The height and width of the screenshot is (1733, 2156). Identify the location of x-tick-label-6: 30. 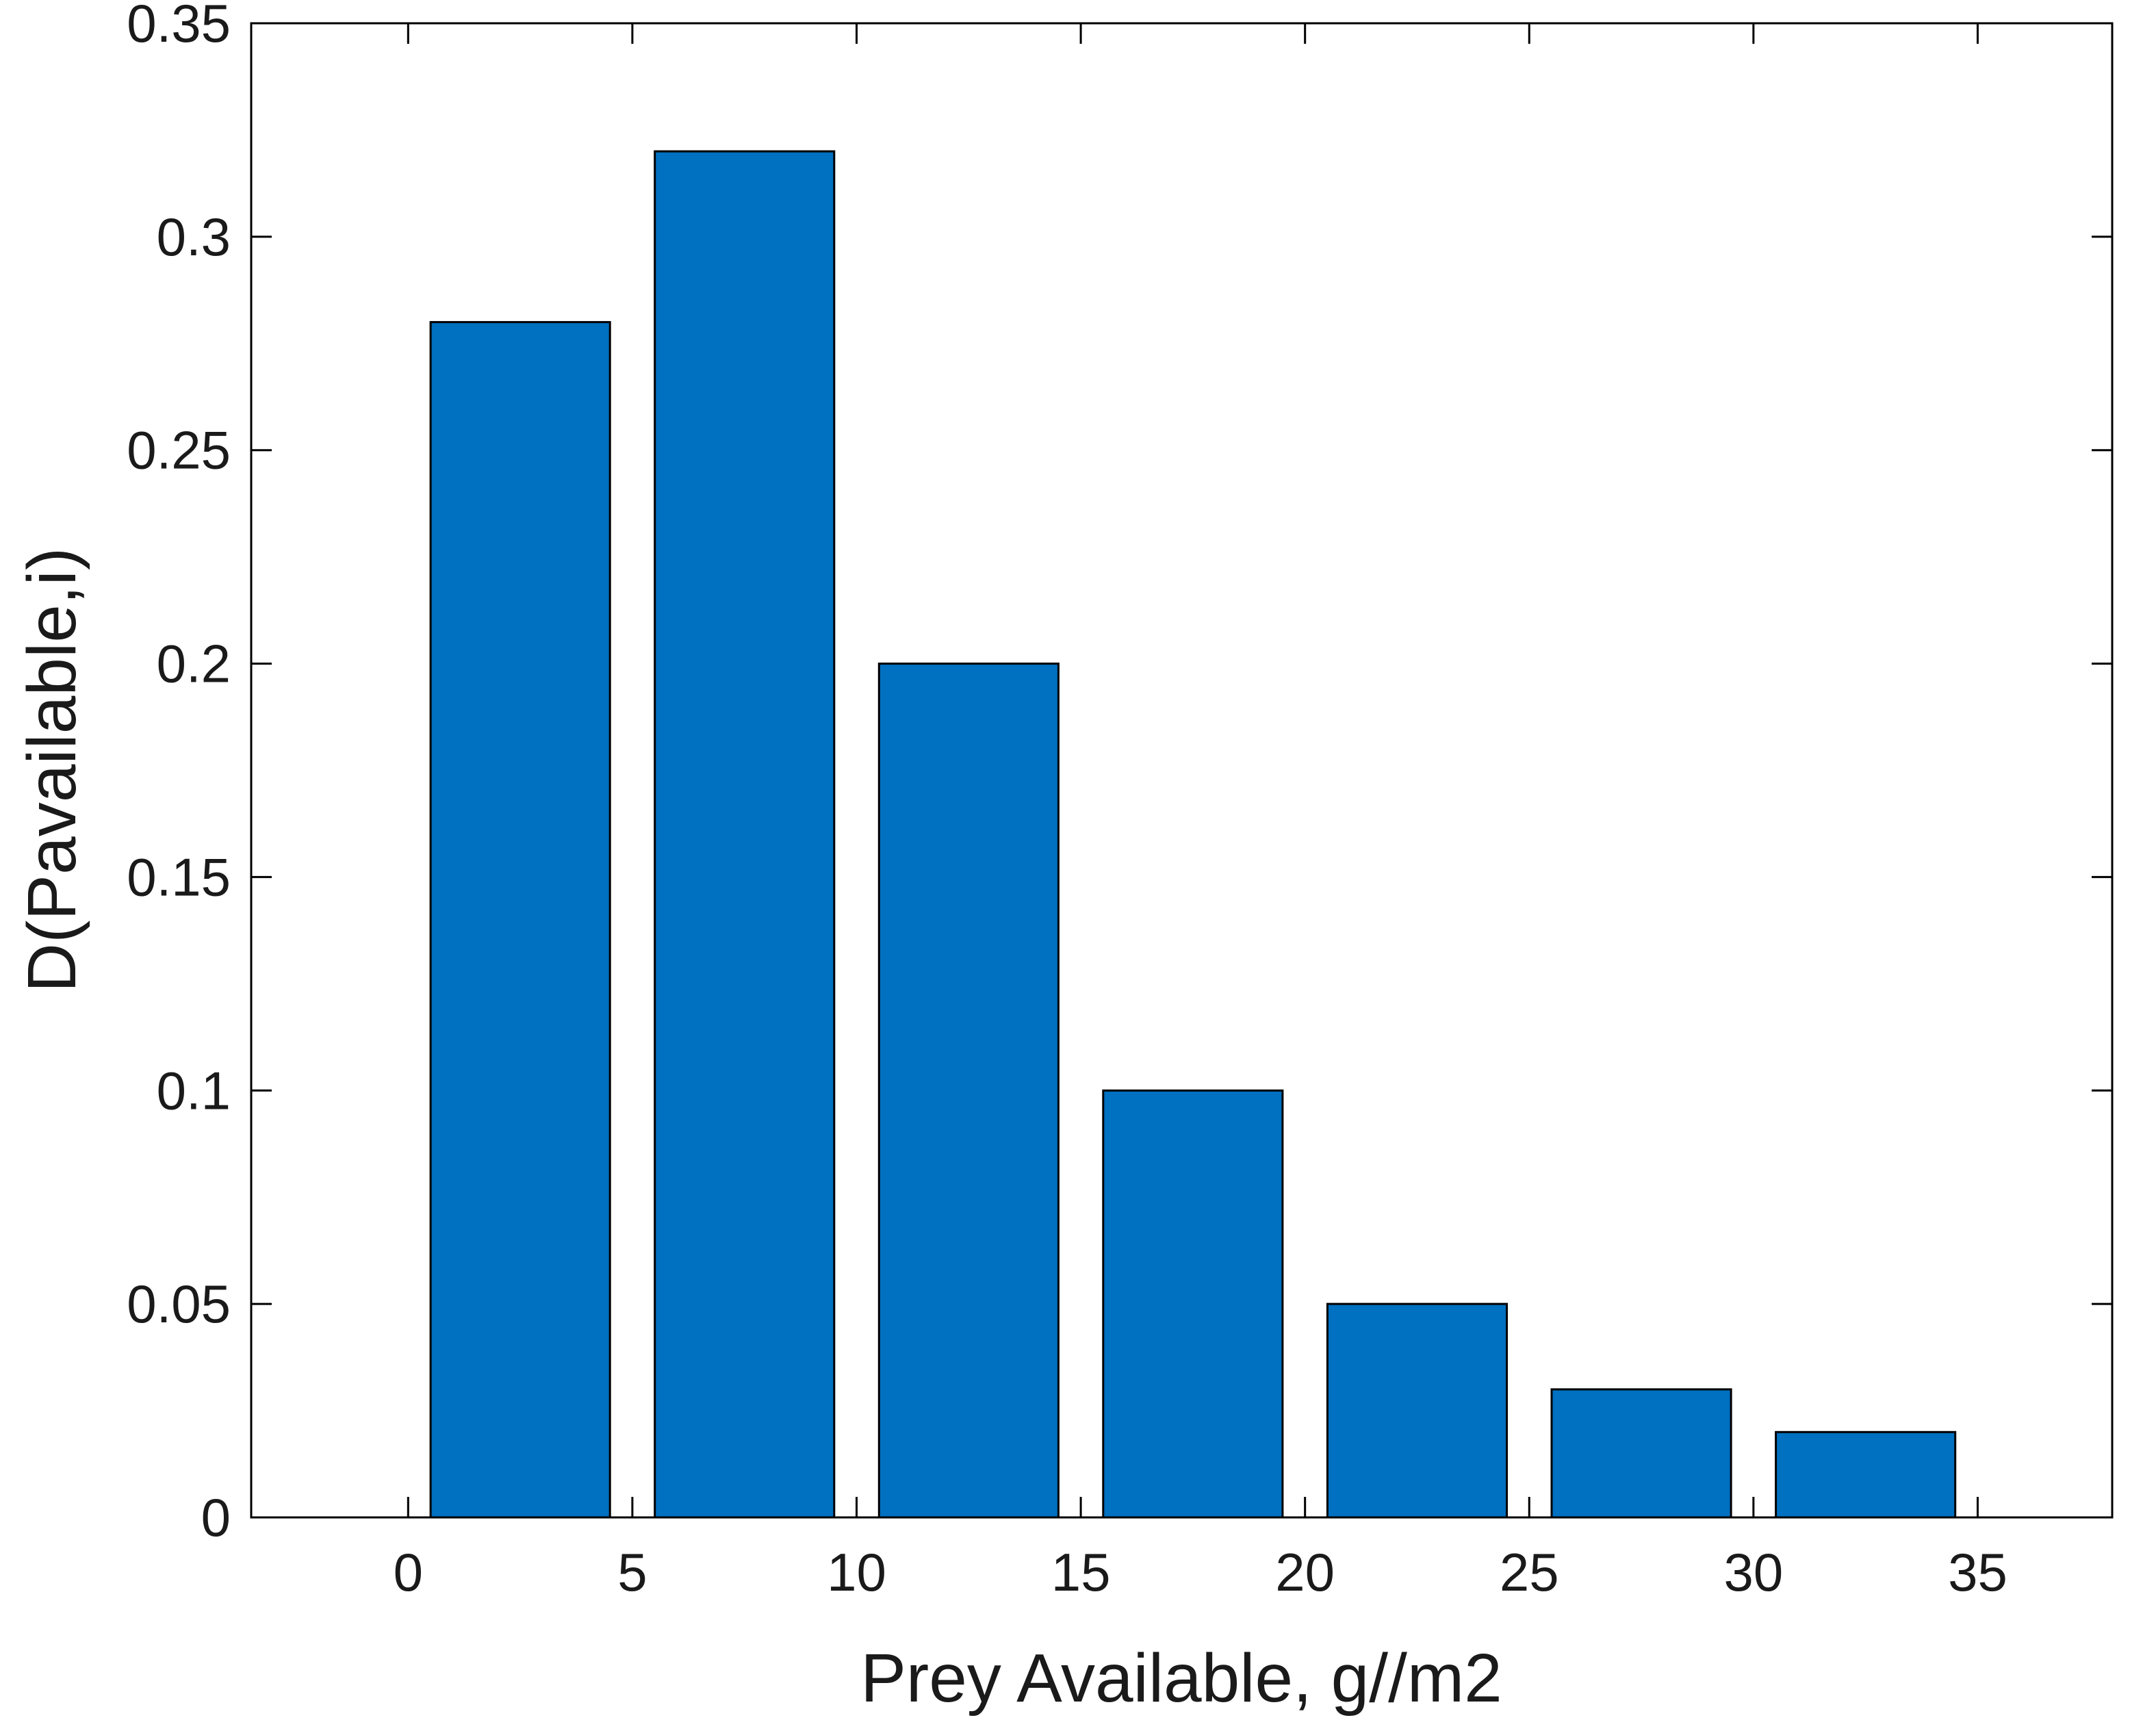
(1753, 1572).